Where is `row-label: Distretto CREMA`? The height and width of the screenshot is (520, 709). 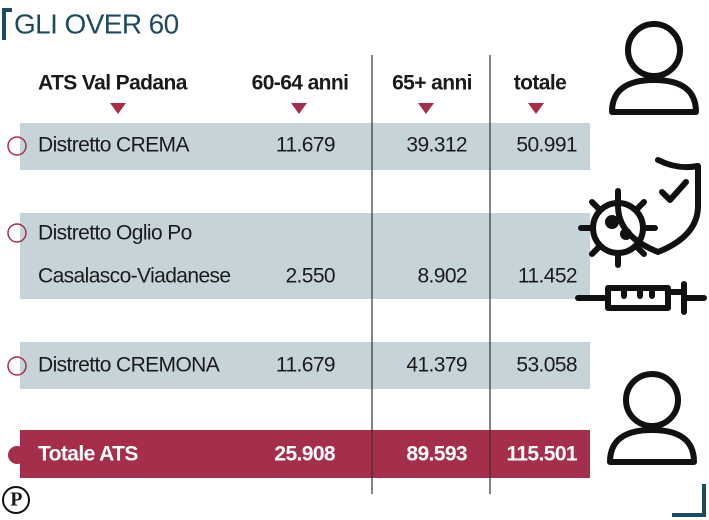 row-label: Distretto CREMA is located at coordinates (113, 145).